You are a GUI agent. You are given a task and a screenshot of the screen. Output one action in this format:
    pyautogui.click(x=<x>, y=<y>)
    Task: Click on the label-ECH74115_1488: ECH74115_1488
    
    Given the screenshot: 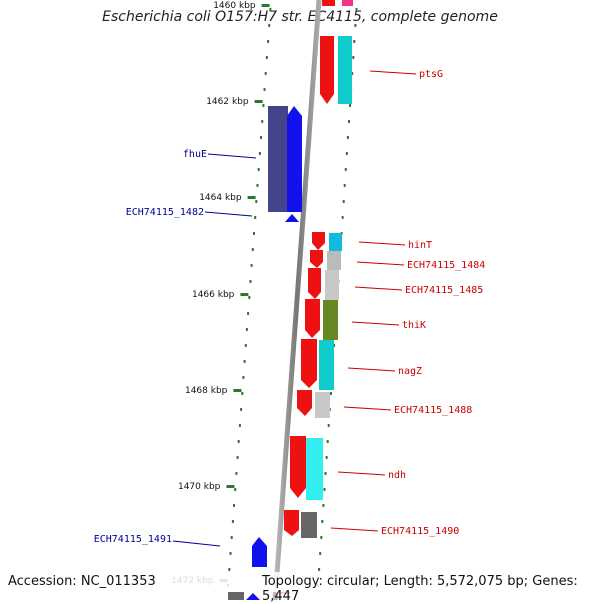 What is the action you would take?
    pyautogui.click(x=433, y=410)
    